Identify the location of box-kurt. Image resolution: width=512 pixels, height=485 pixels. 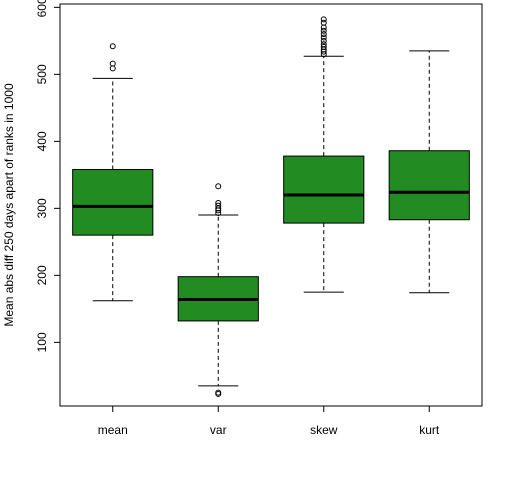
(429, 185).